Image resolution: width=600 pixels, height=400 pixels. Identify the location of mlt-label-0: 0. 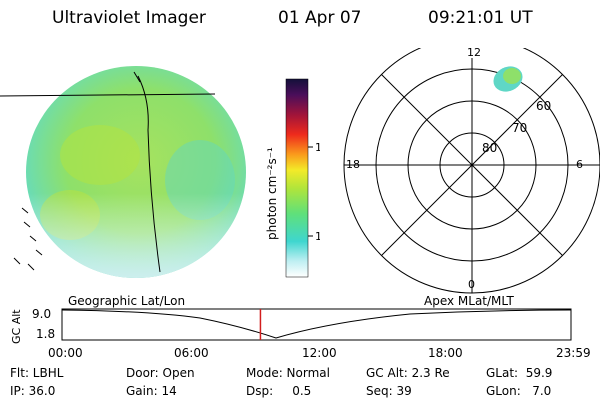
(471, 284).